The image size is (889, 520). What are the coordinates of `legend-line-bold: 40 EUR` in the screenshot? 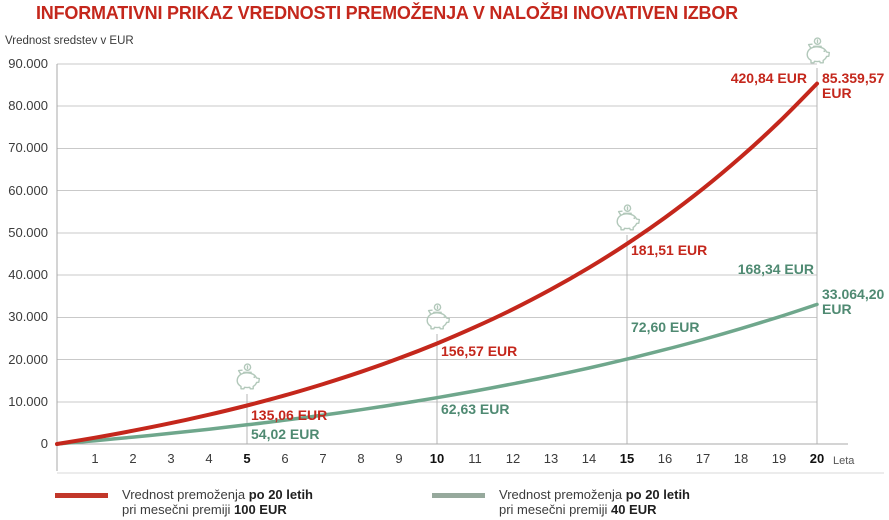 It's located at (633, 509).